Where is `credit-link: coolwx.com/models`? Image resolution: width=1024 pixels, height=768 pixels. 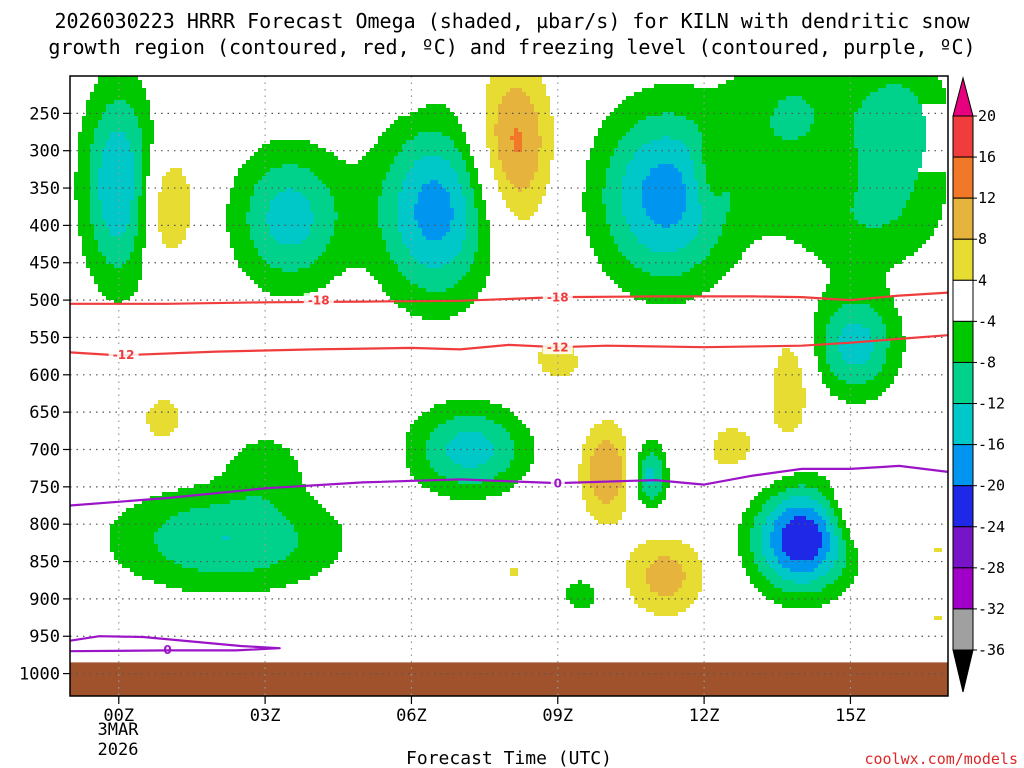
credit-link: coolwx.com/models is located at coordinates (941, 759).